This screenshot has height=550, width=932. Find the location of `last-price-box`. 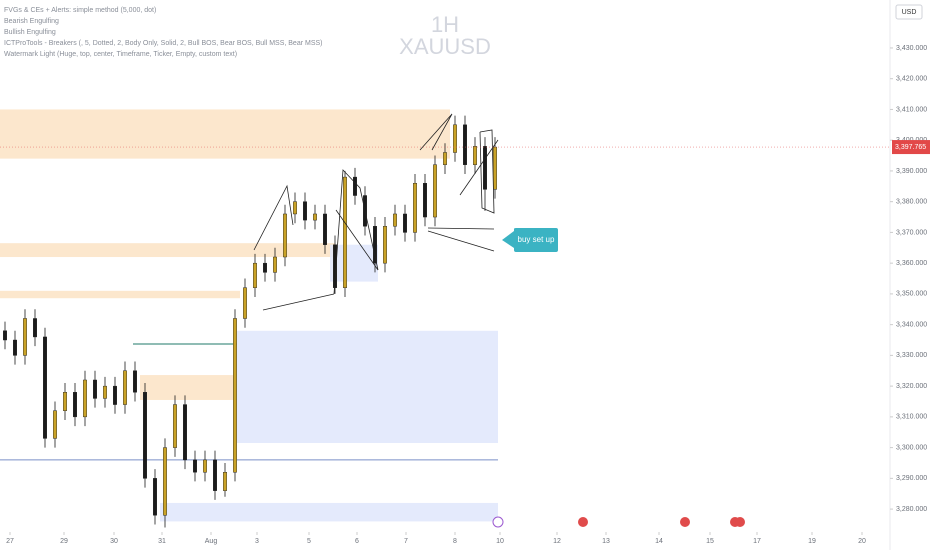

last-price-box is located at coordinates (911, 147).